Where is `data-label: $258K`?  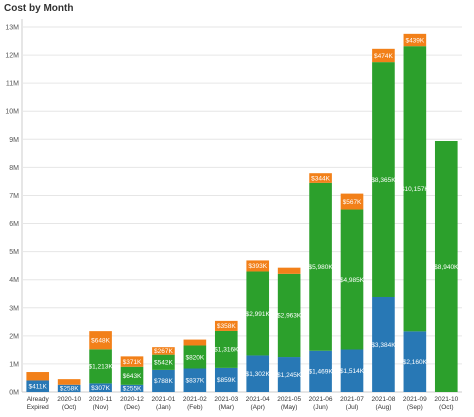 data-label: $258K is located at coordinates (69, 389).